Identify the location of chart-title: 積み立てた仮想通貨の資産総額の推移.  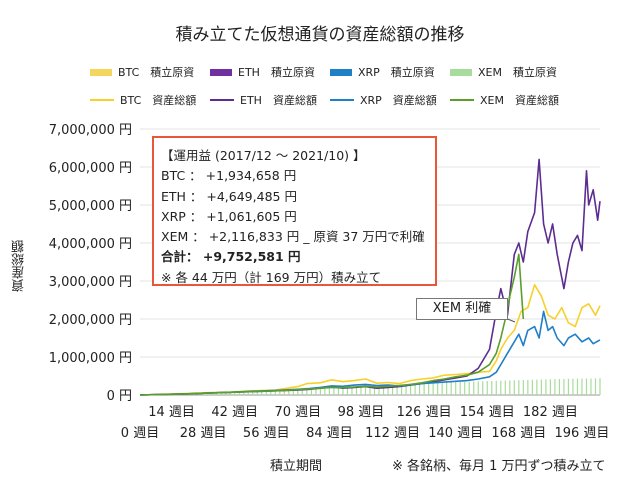
(320, 35).